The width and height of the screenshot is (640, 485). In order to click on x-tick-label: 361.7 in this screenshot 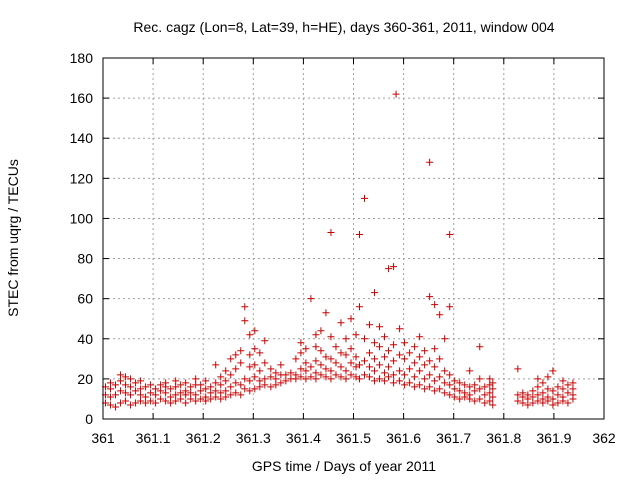, I will do `click(453, 438)`.